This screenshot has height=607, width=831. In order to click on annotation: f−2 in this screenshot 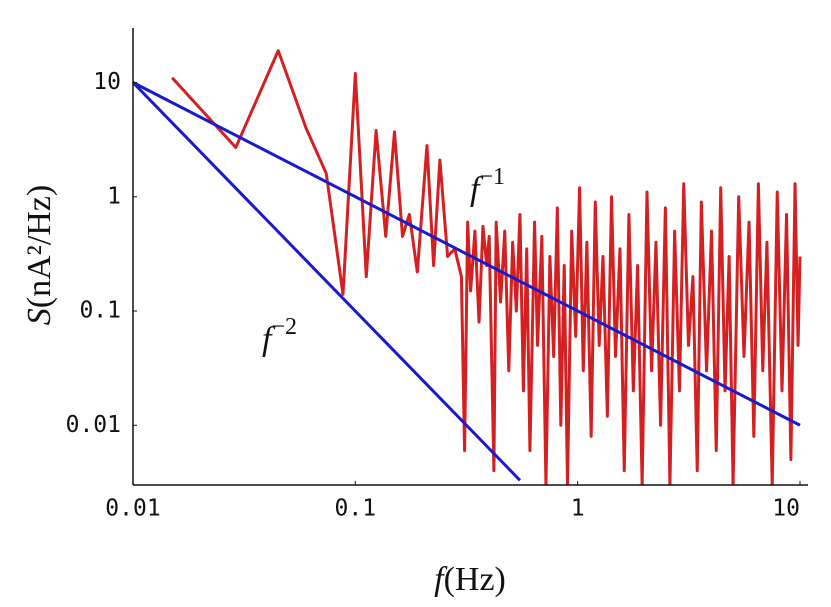, I will do `click(279, 336)`.